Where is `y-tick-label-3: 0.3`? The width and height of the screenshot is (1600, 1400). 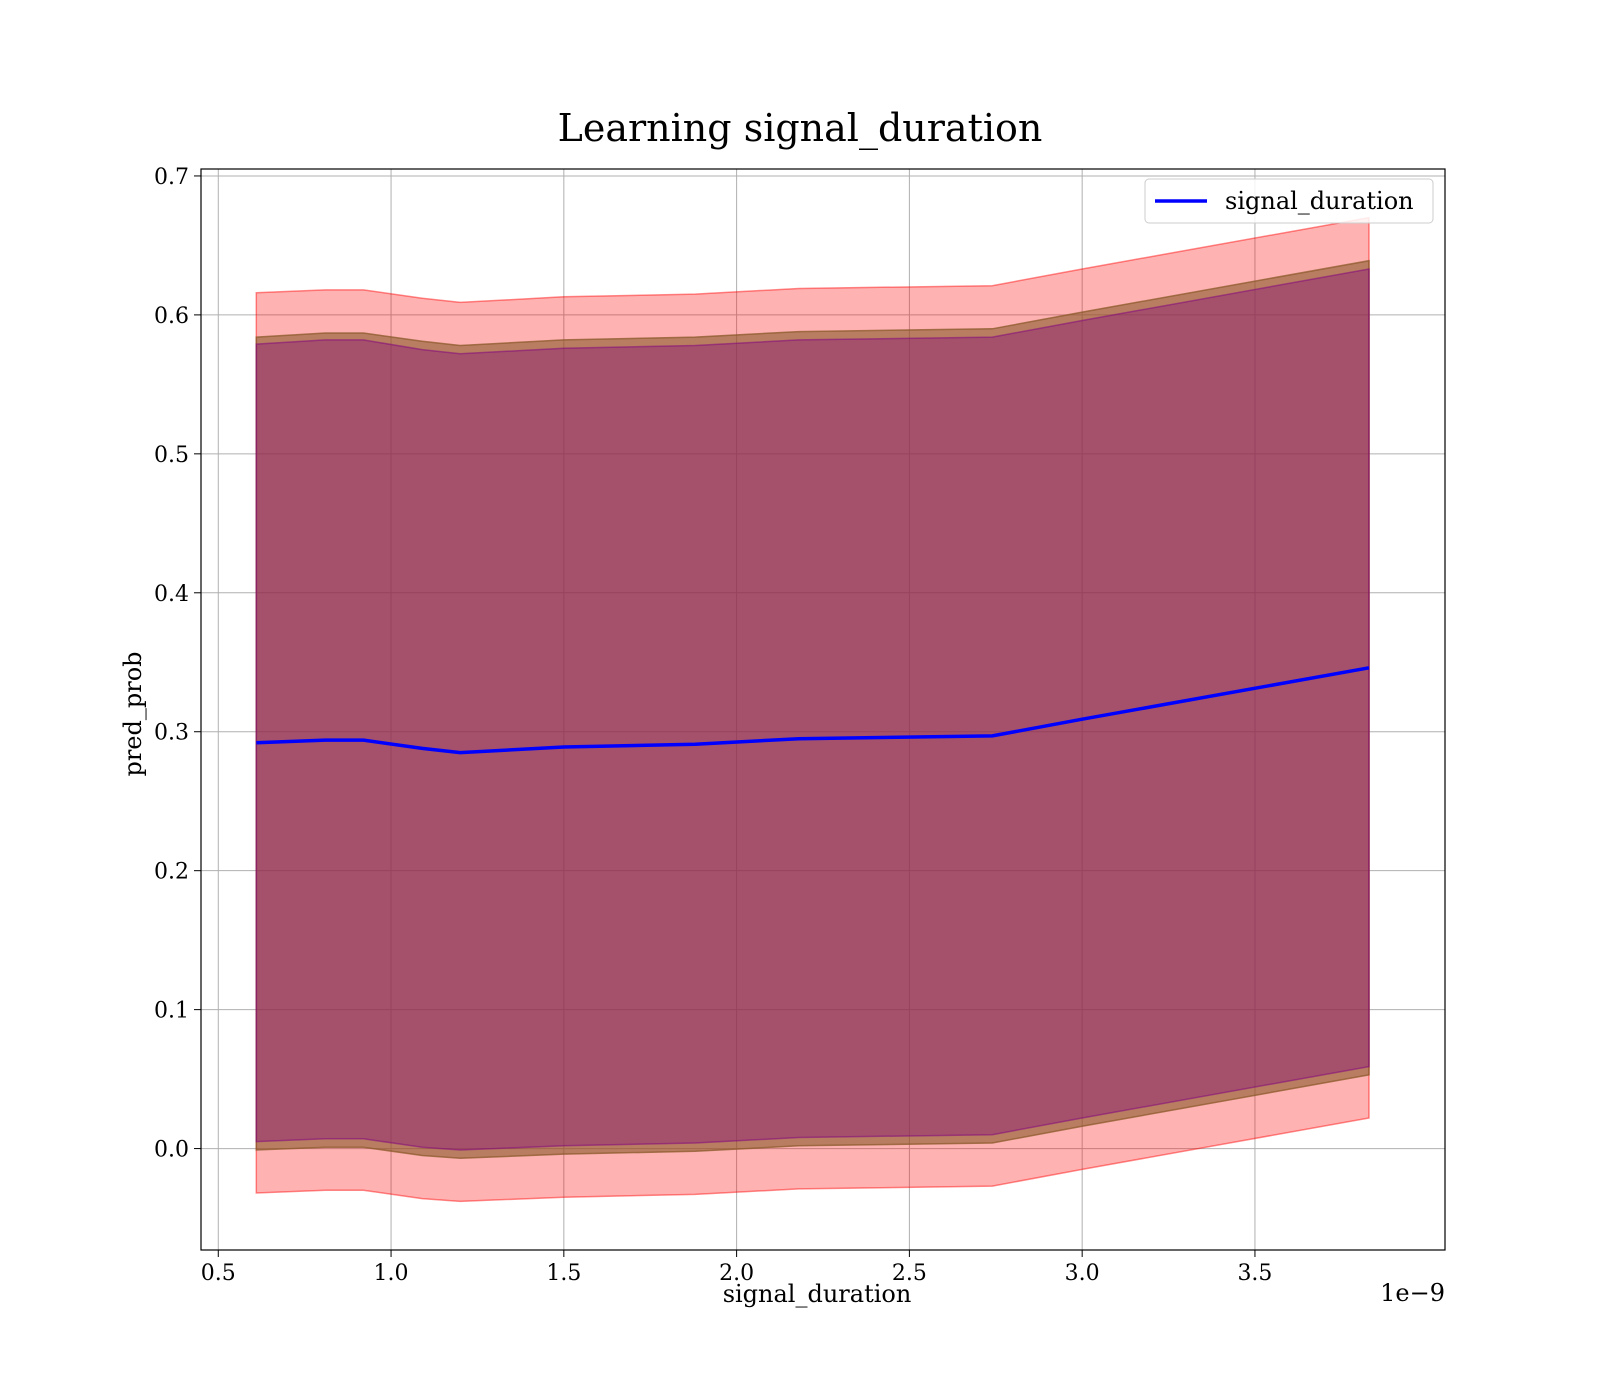
y-tick-label-3: 0.3 is located at coordinates (171, 733).